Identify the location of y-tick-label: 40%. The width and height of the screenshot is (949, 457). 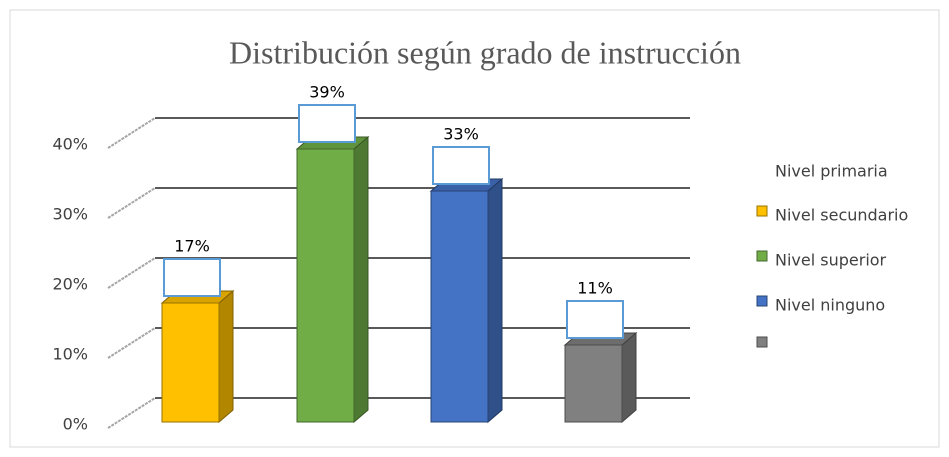
(70, 144).